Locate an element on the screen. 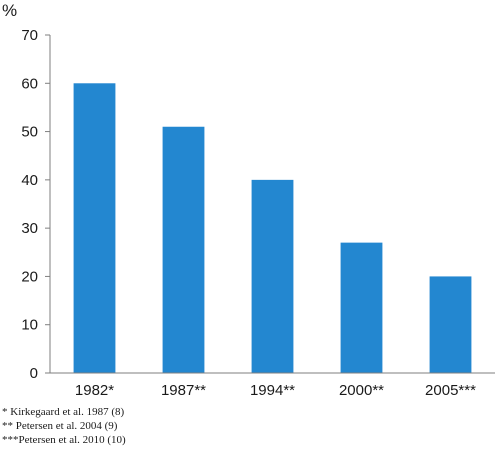 The image size is (500, 454). y-axis-unit-label: % is located at coordinates (9, 10).